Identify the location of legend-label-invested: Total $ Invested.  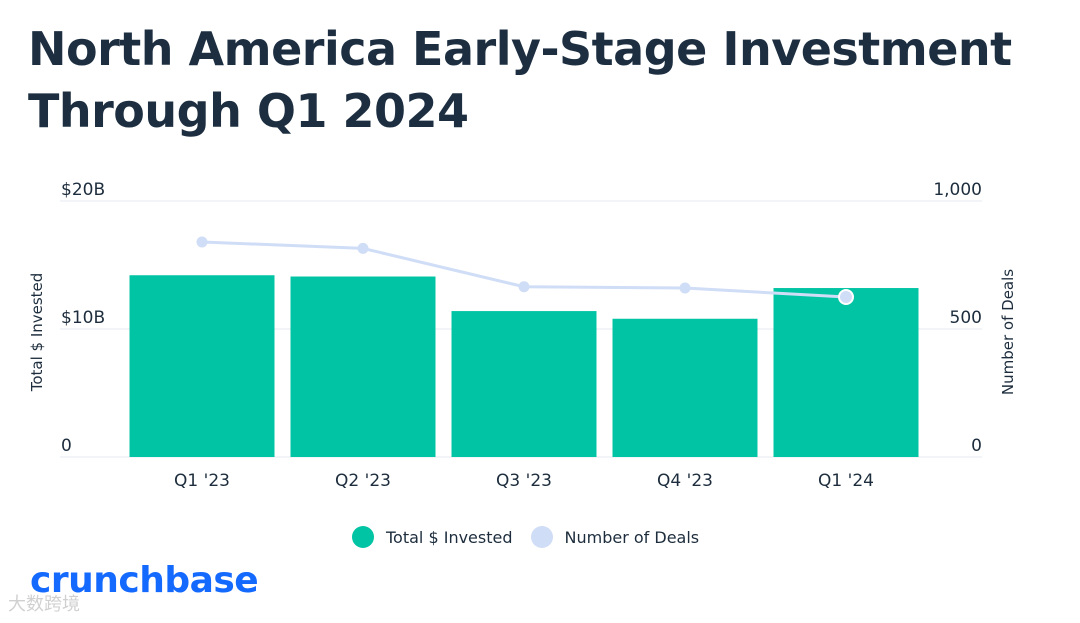
(449, 537).